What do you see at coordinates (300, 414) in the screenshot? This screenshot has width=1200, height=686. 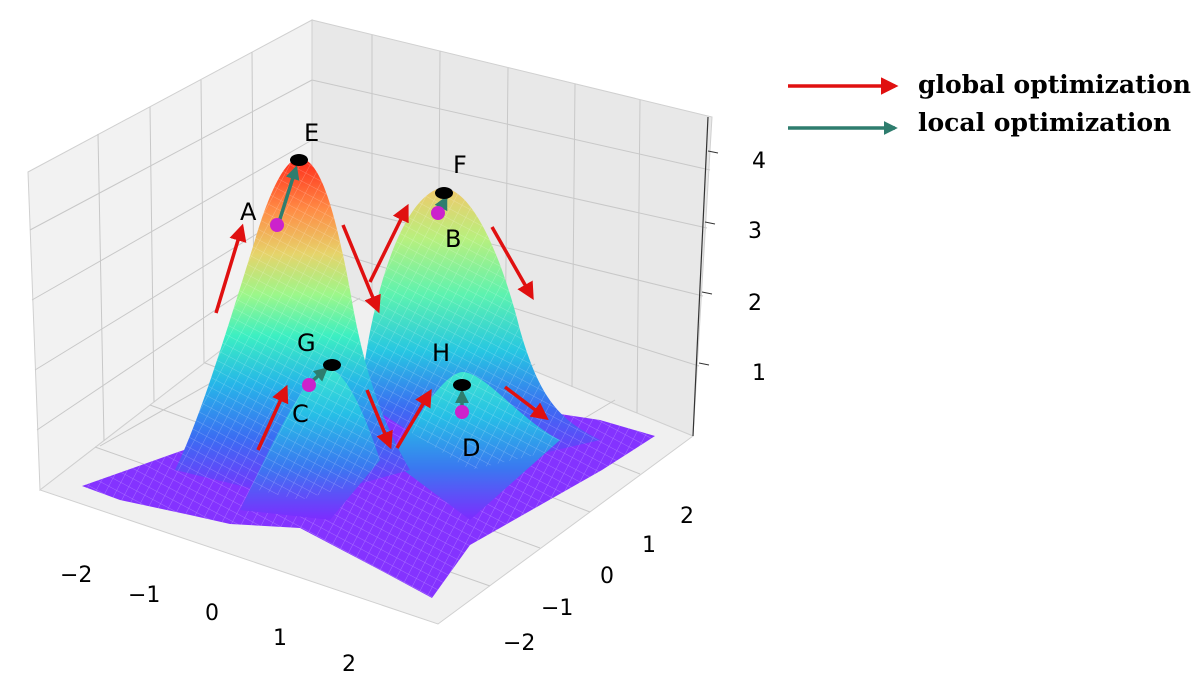 I see `point-label-c: C` at bounding box center [300, 414].